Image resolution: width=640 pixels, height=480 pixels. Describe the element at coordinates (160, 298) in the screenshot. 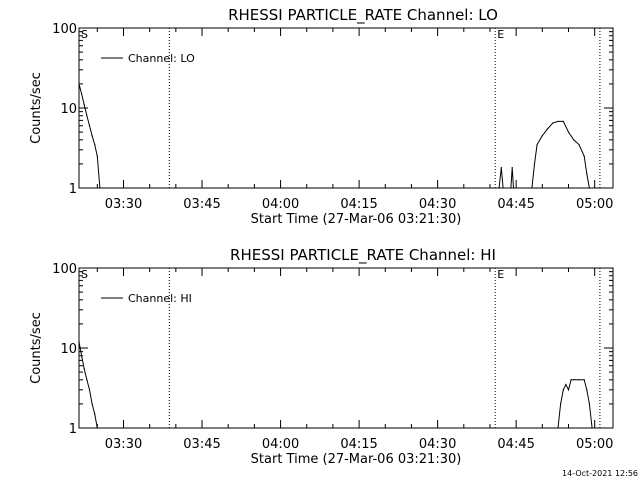

I see `legend-label: Channel: HI` at that location.